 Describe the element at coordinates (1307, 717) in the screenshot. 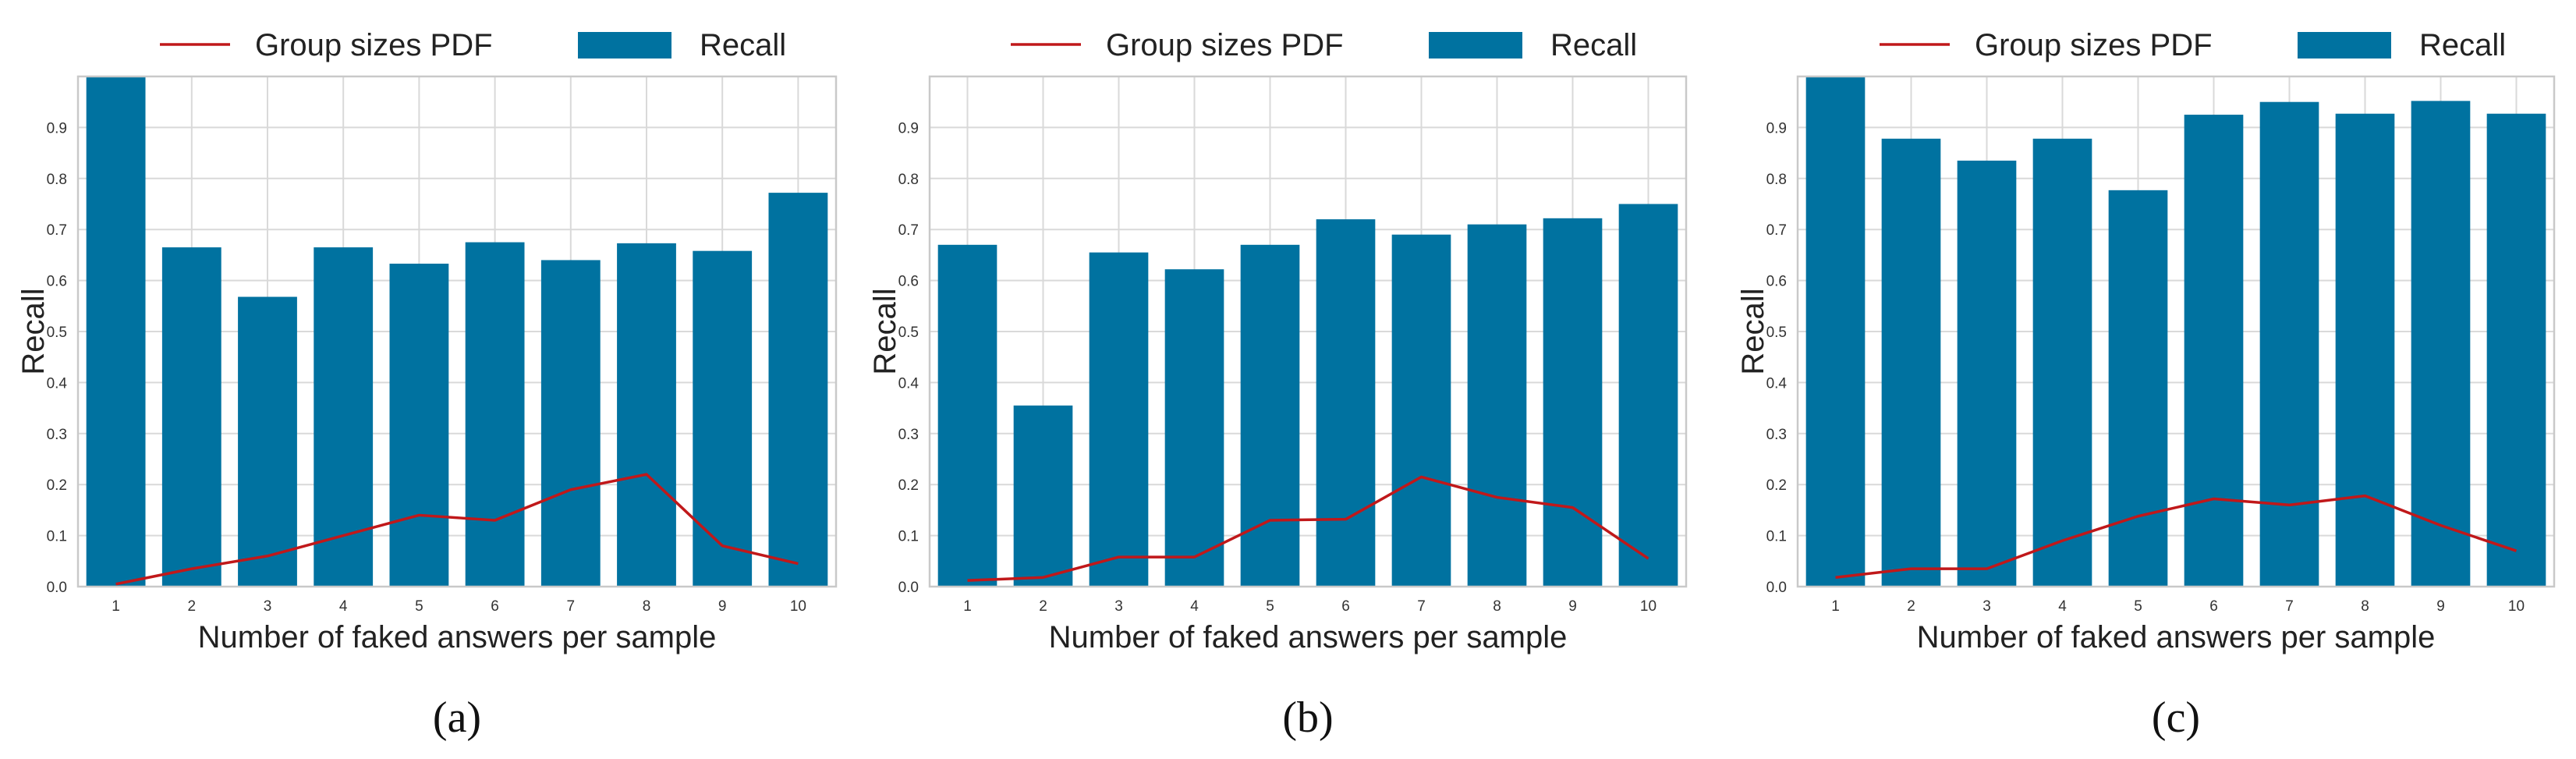

I see `panel-caption: (b)` at that location.